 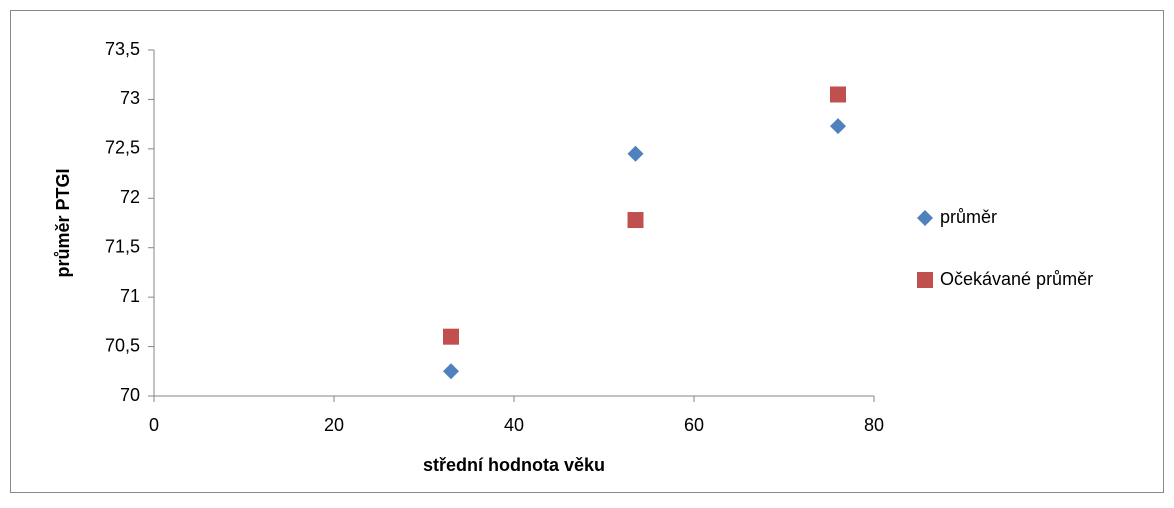 What do you see at coordinates (514, 465) in the screenshot?
I see `x-axis-title: střední hodnota věku` at bounding box center [514, 465].